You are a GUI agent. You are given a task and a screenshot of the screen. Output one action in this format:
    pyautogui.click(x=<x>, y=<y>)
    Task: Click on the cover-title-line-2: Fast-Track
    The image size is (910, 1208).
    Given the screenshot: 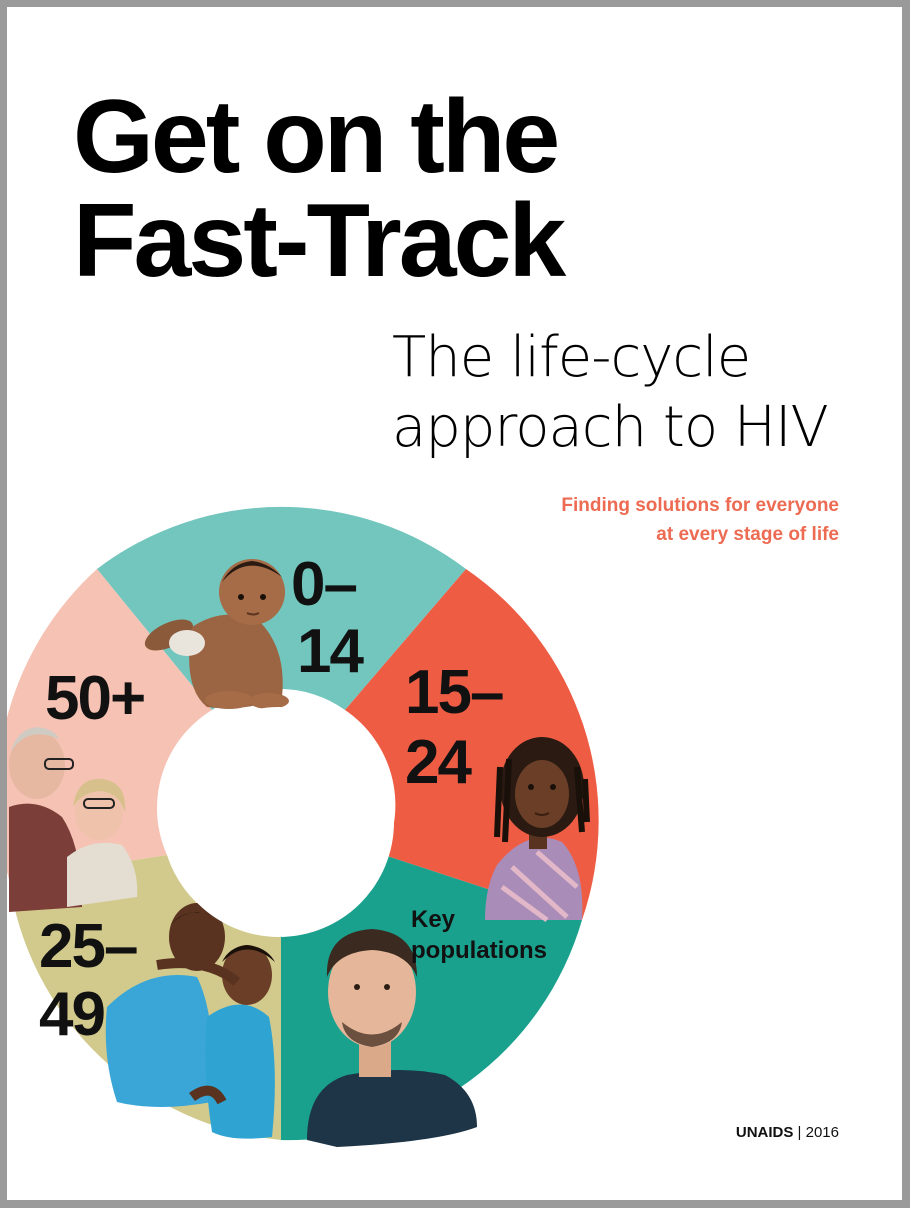 What is the action you would take?
    pyautogui.click(x=319, y=241)
    